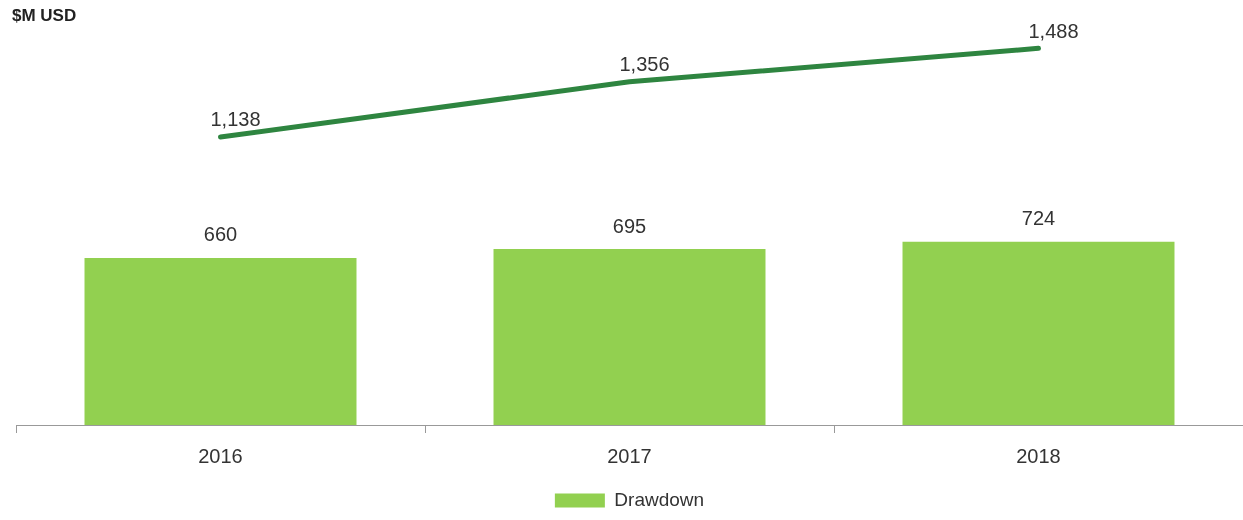  Describe the element at coordinates (1038, 455) in the screenshot. I see `x-tick-label: 2018` at that location.